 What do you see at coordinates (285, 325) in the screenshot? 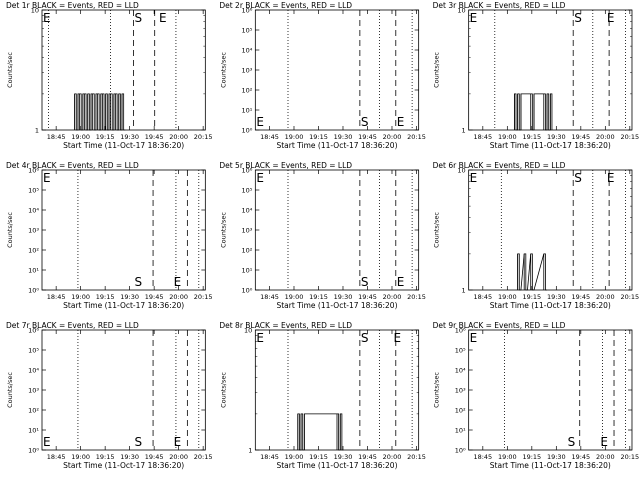
I see `panel-title: Det 8r BLACK = Events, RED = LLD` at bounding box center [285, 325].